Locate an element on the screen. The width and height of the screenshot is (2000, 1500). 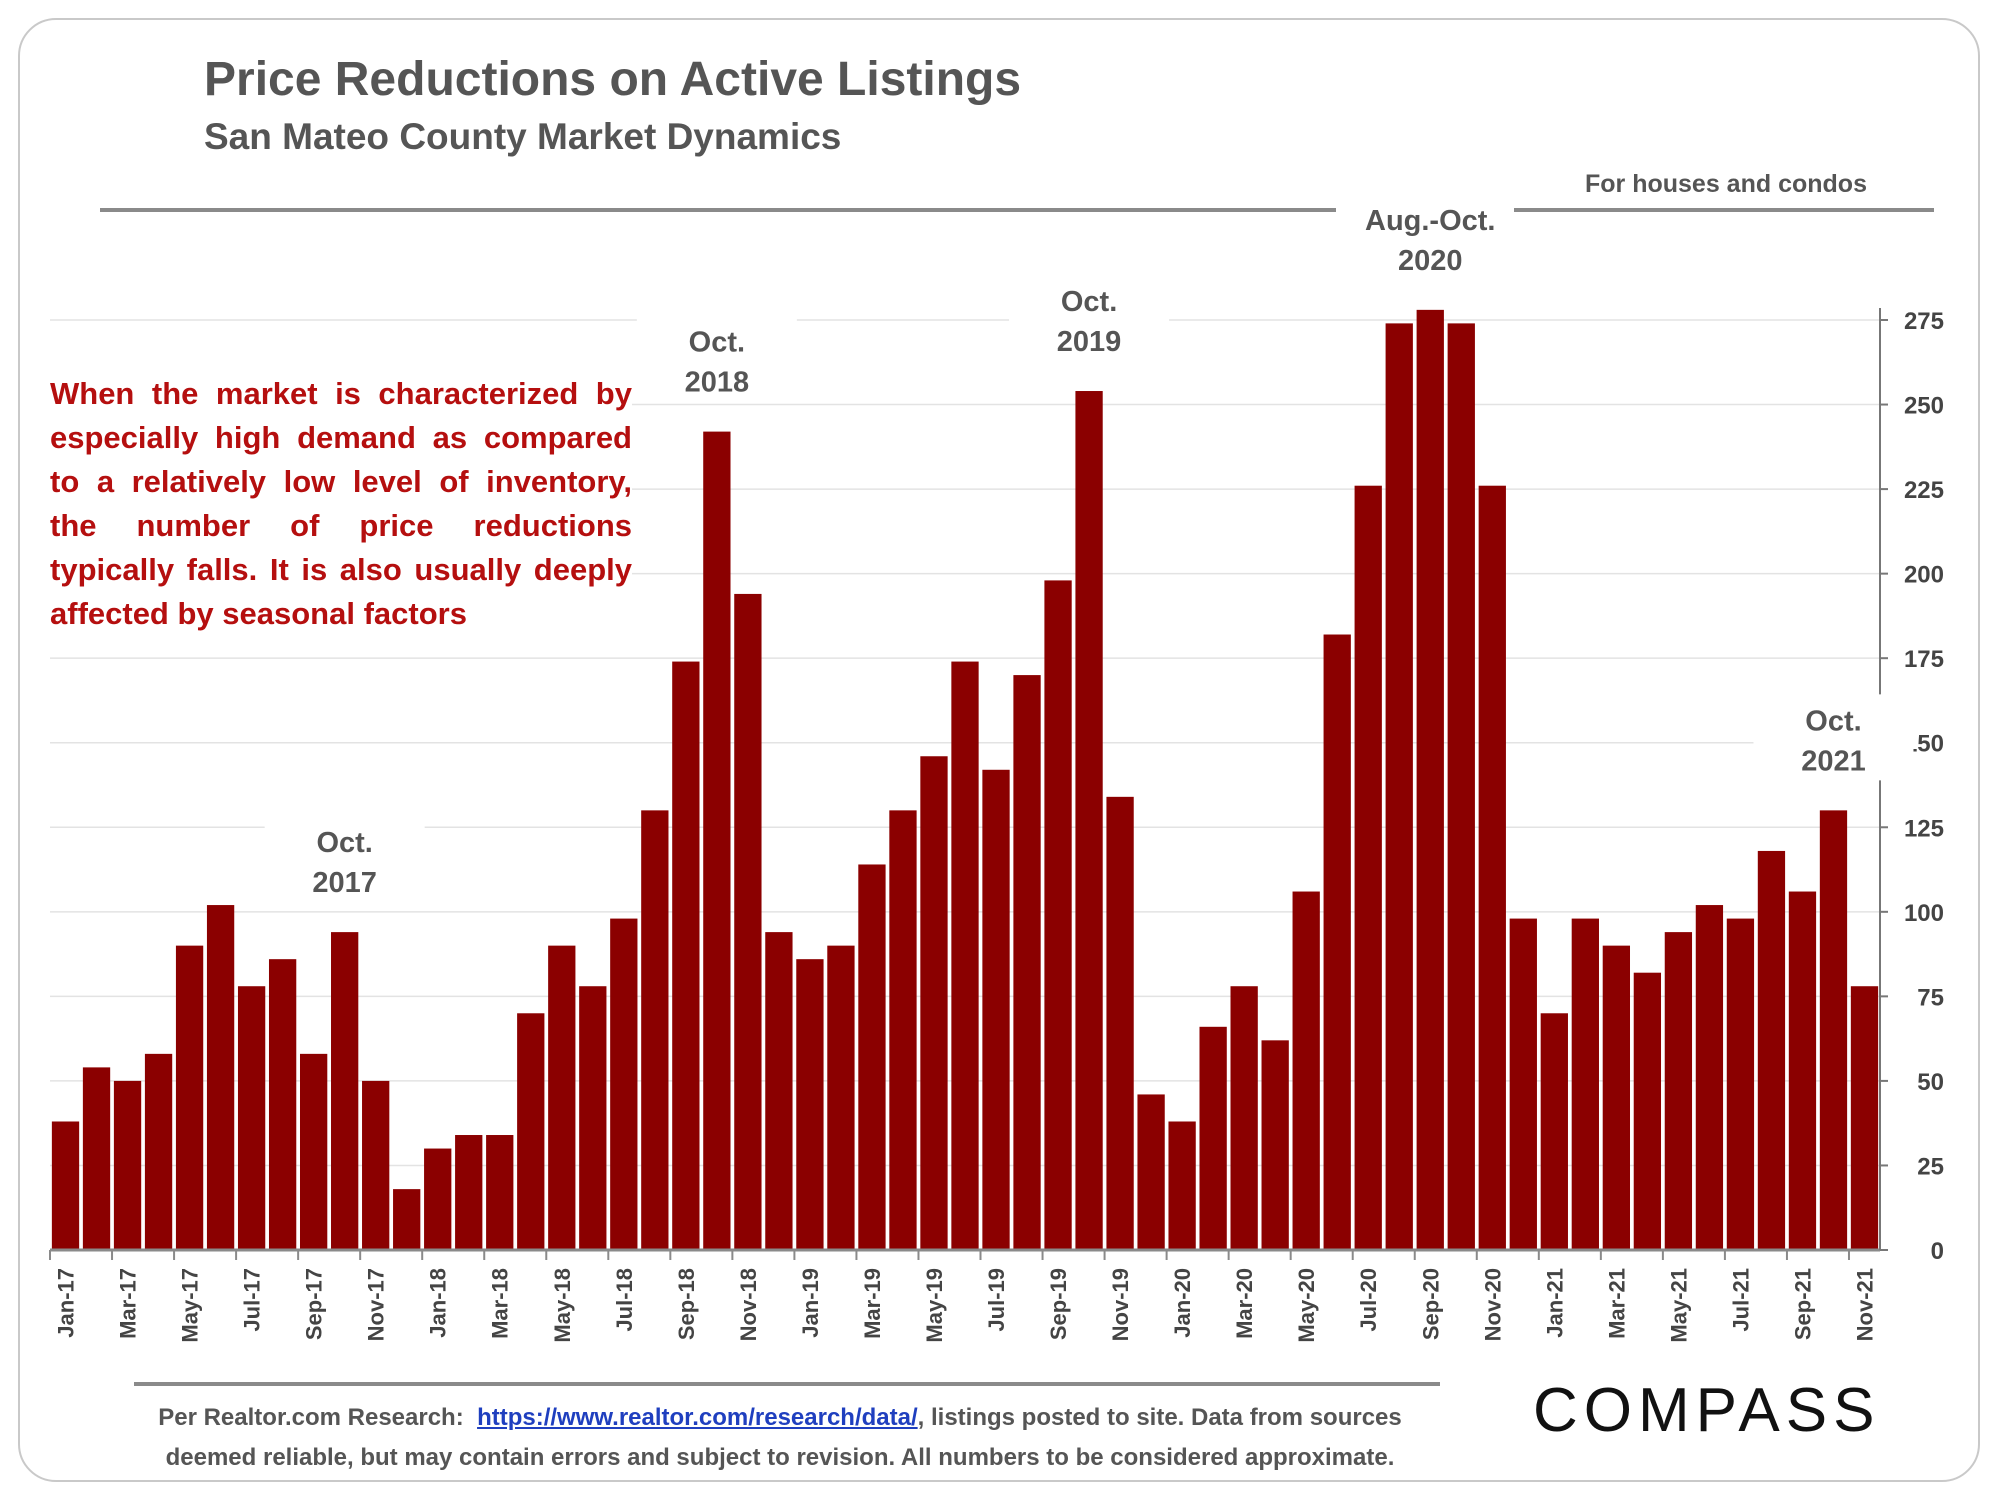
x-tick-label: Jul-17 is located at coordinates (252, 1300).